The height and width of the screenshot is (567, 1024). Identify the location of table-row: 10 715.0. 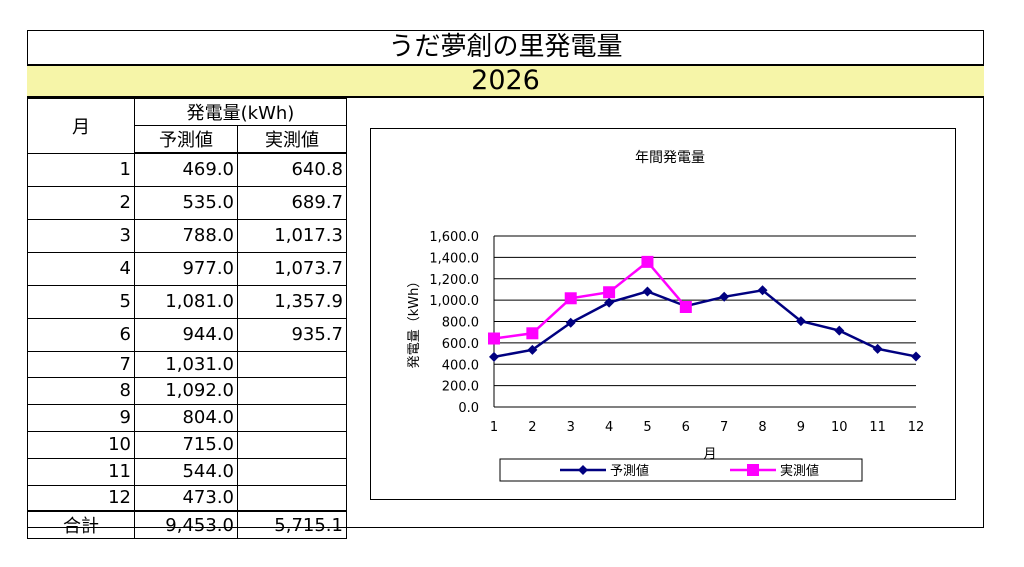
(187, 444).